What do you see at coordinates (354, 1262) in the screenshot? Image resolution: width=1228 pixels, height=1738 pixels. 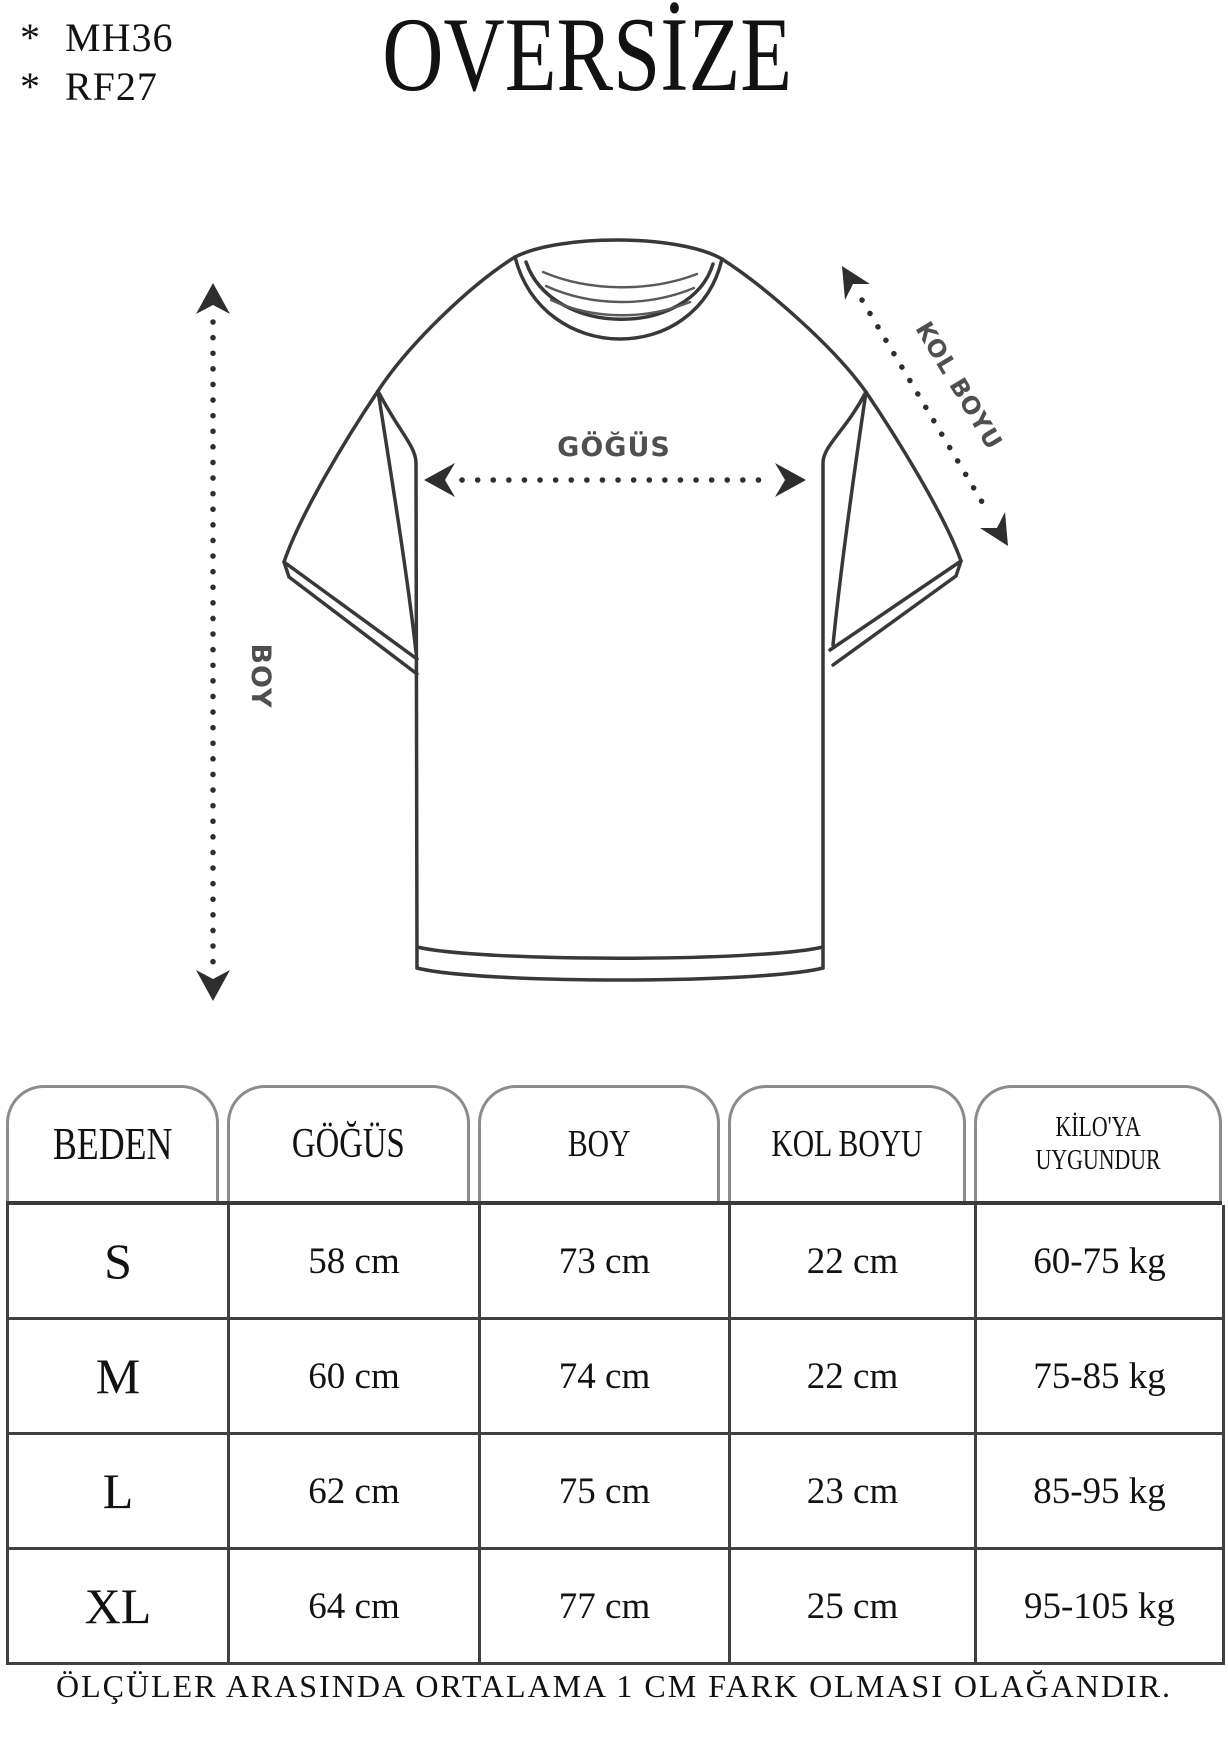 I see `chest-cell: 58 cm` at bounding box center [354, 1262].